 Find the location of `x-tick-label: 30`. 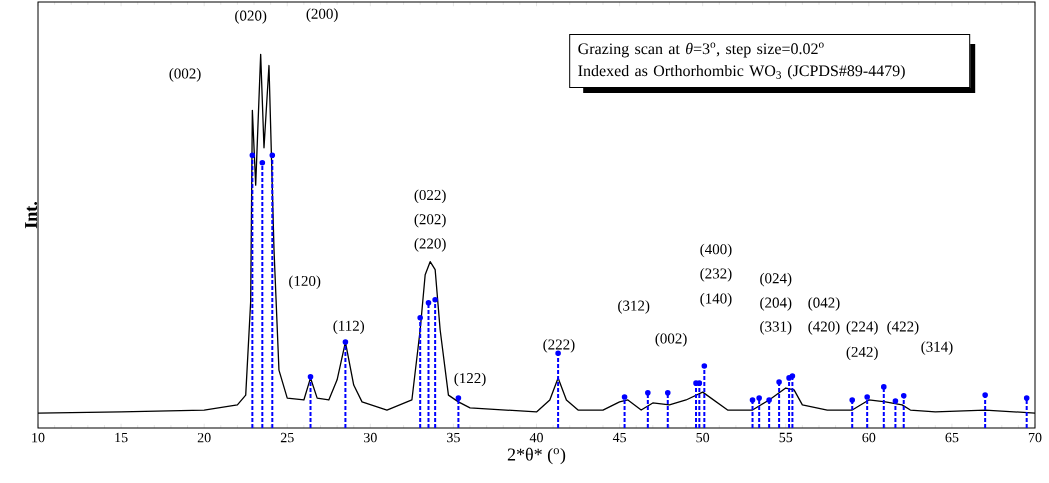

x-tick-label: 30 is located at coordinates (370, 437).